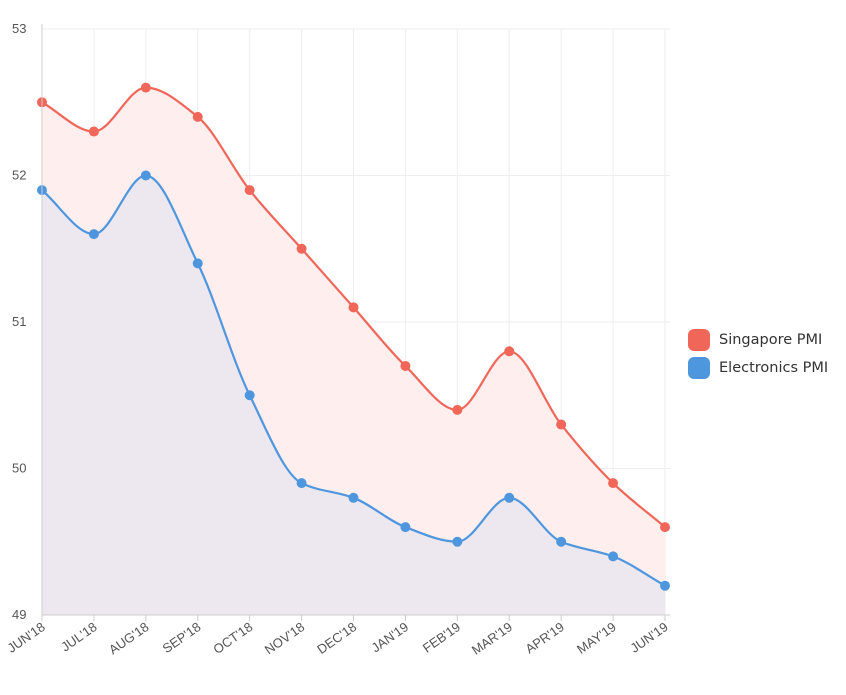 This screenshot has height=695, width=846. Describe the element at coordinates (441, 637) in the screenshot. I see `x-tick-label: FEB'19` at that location.